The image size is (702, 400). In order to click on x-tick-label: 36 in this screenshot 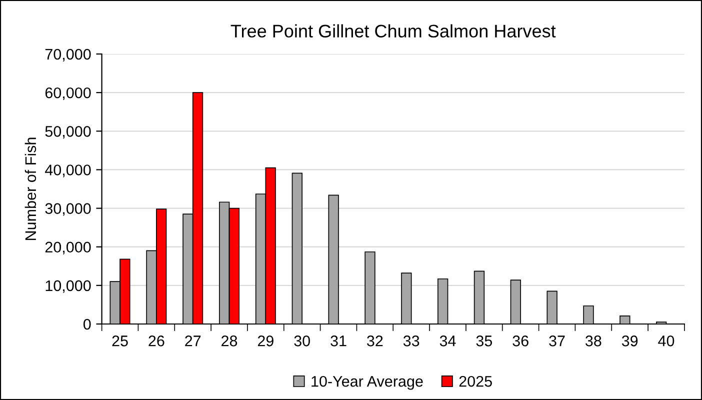, I will do `click(520, 341)`.